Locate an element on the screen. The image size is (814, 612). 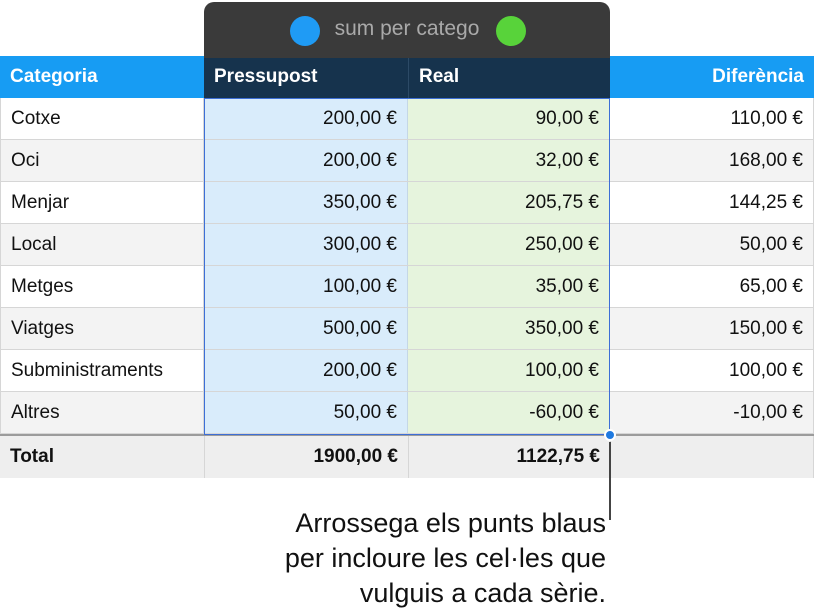
selection-drag-handle is located at coordinates (610, 435).